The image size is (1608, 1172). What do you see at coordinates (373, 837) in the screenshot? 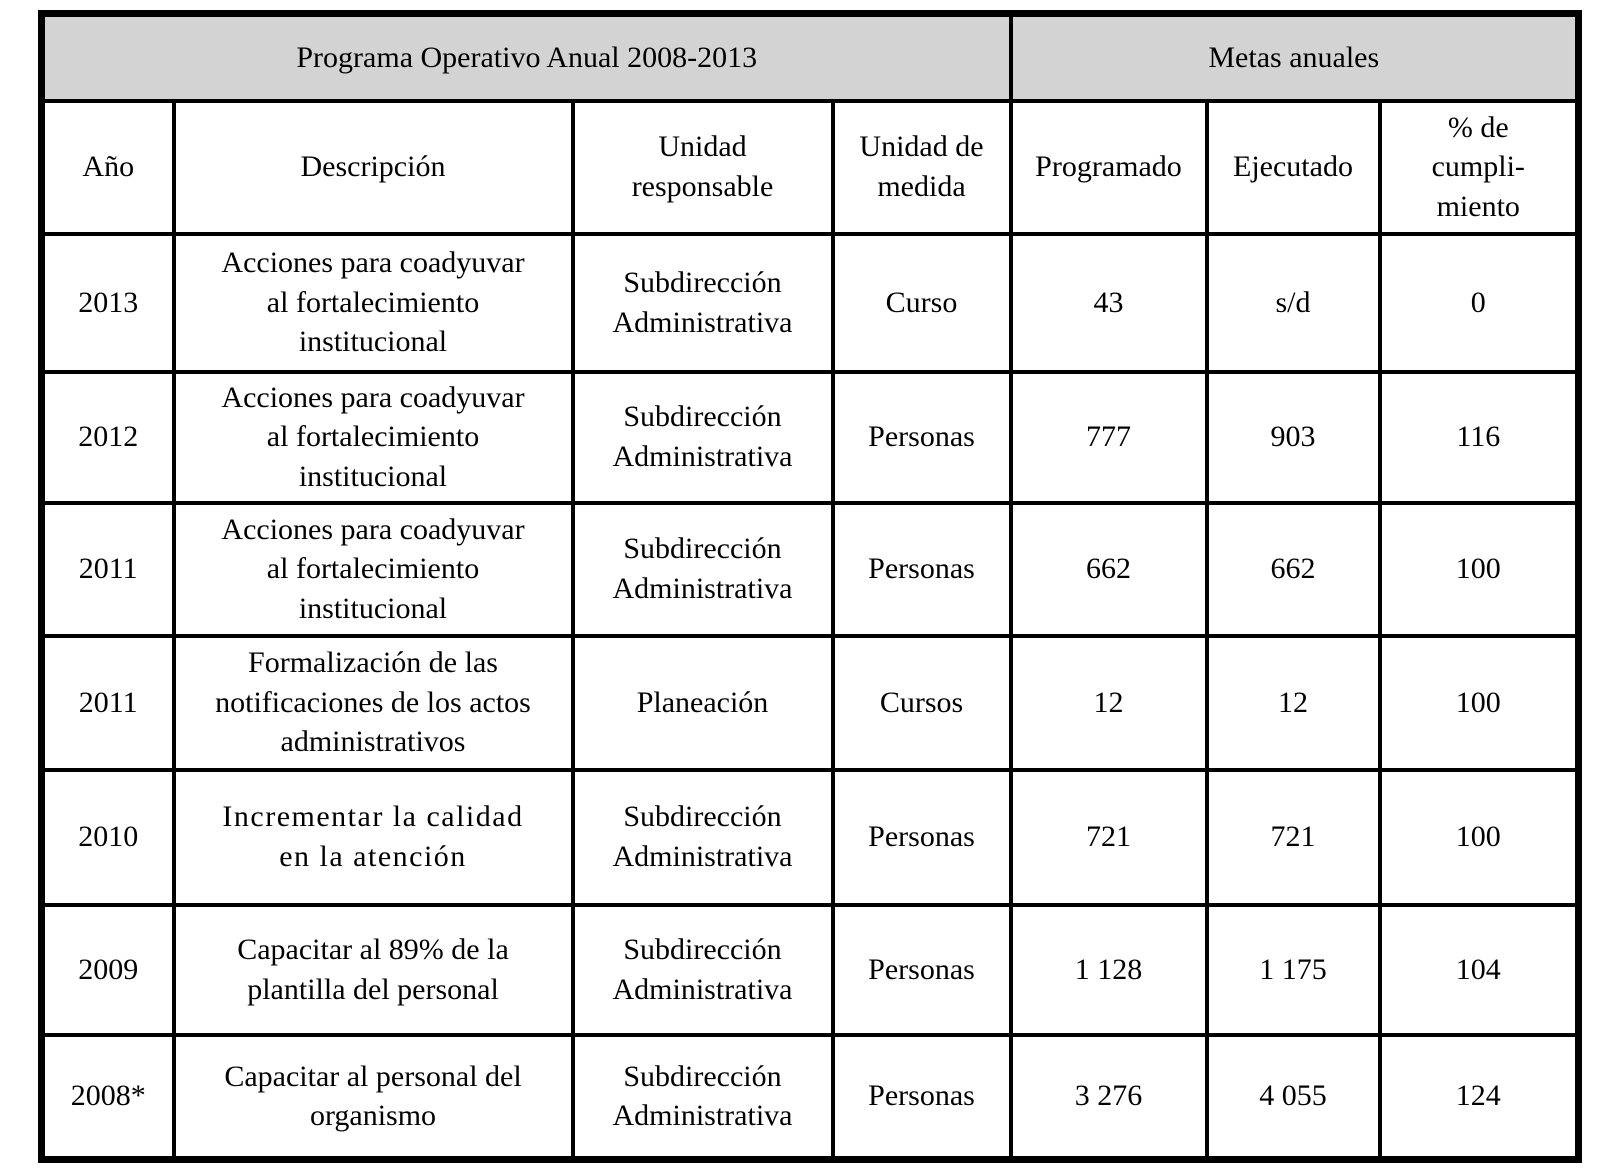
I see `cell-descripcion: Incrementar la calidad en la atención` at bounding box center [373, 837].